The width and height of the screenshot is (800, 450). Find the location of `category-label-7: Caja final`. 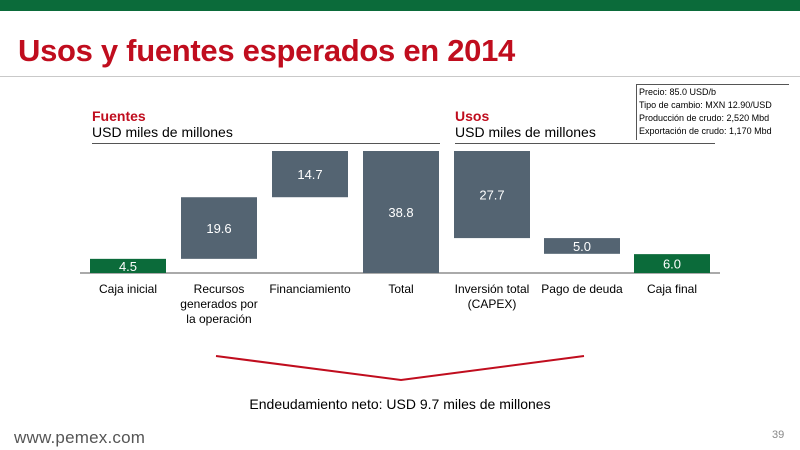

category-label-7: Caja final is located at coordinates (672, 289).